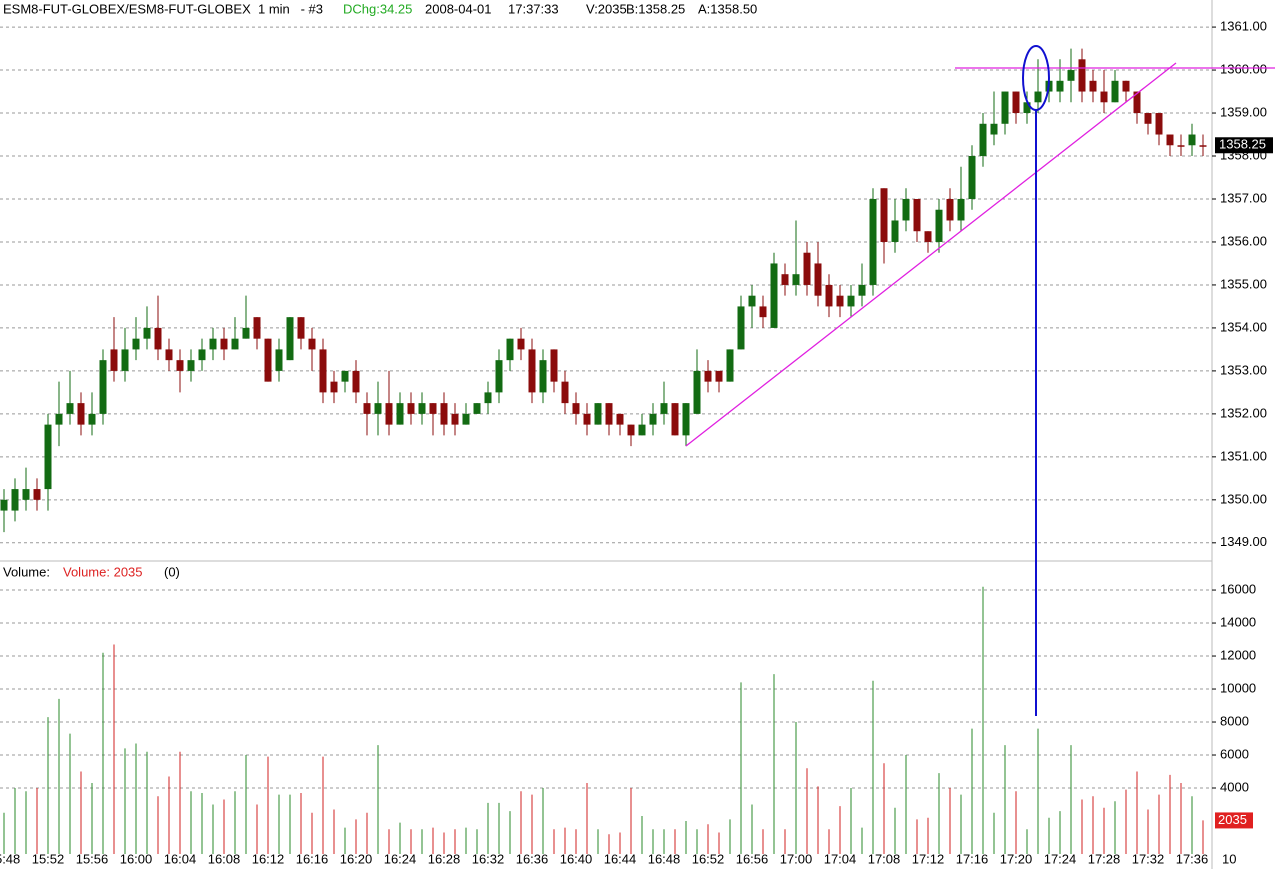  I want to click on y-tick-label: 1355.00, so click(1243, 283).